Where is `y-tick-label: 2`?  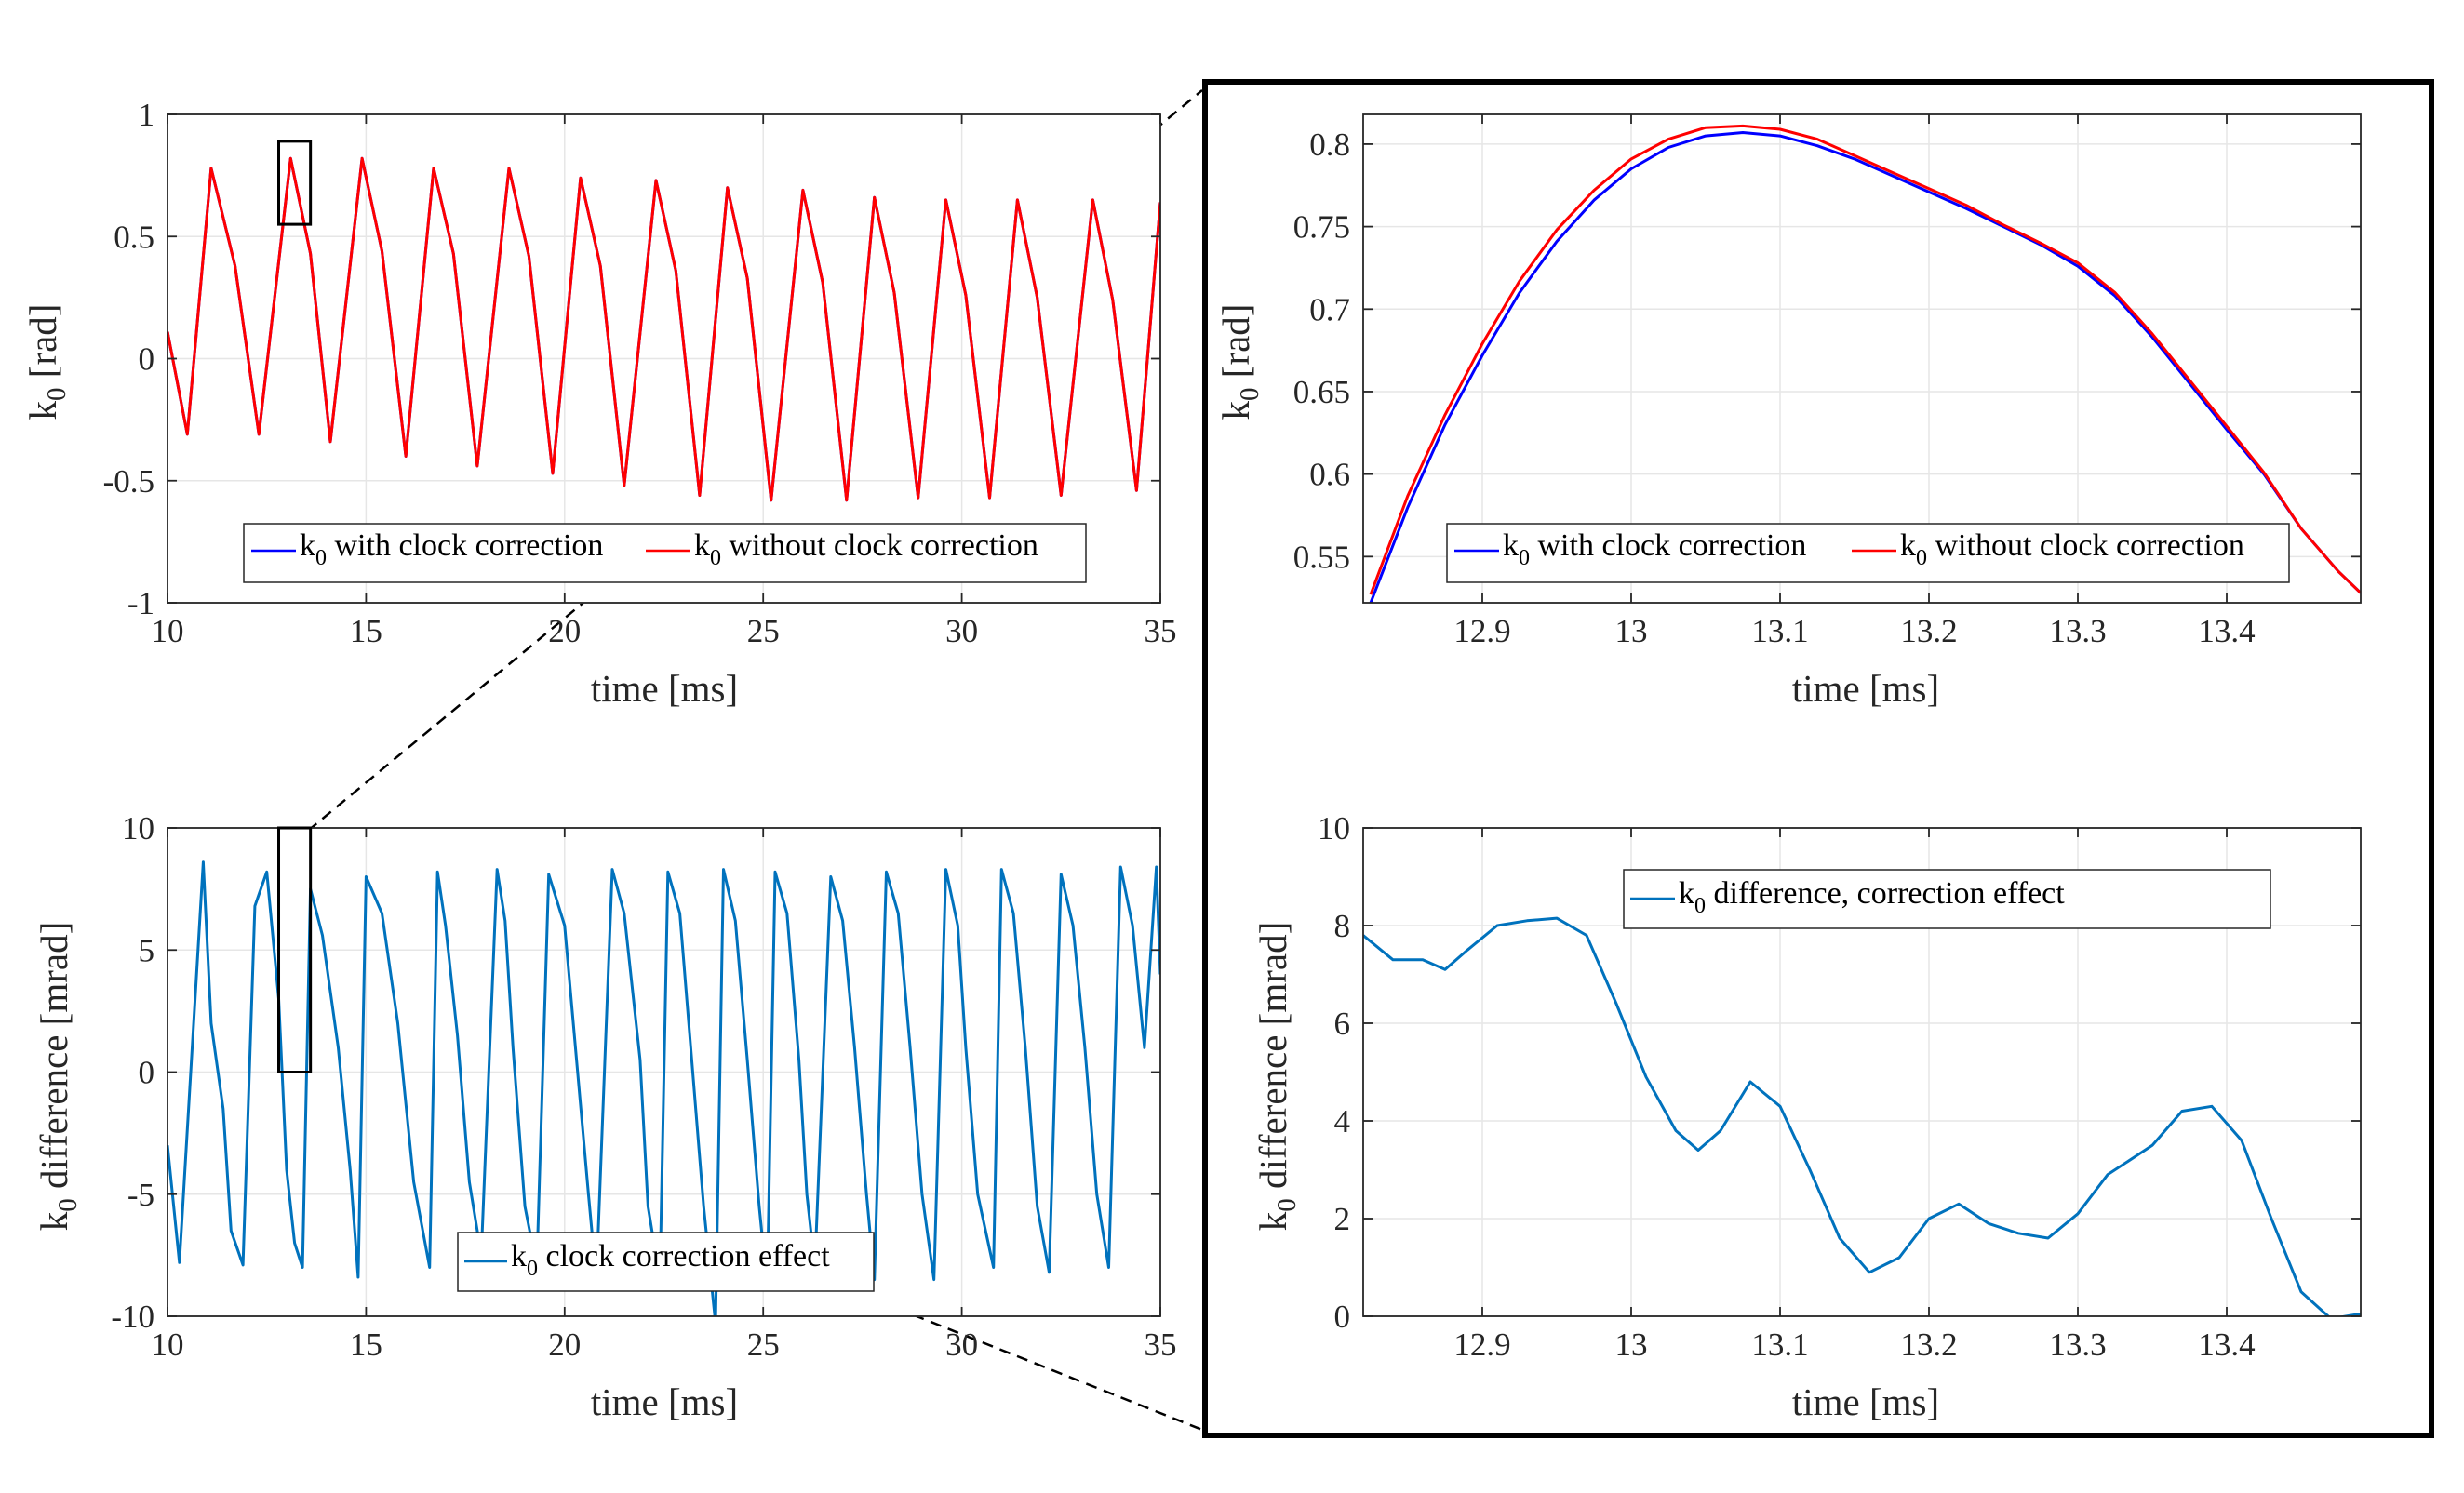
y-tick-label: 2 is located at coordinates (1342, 1219).